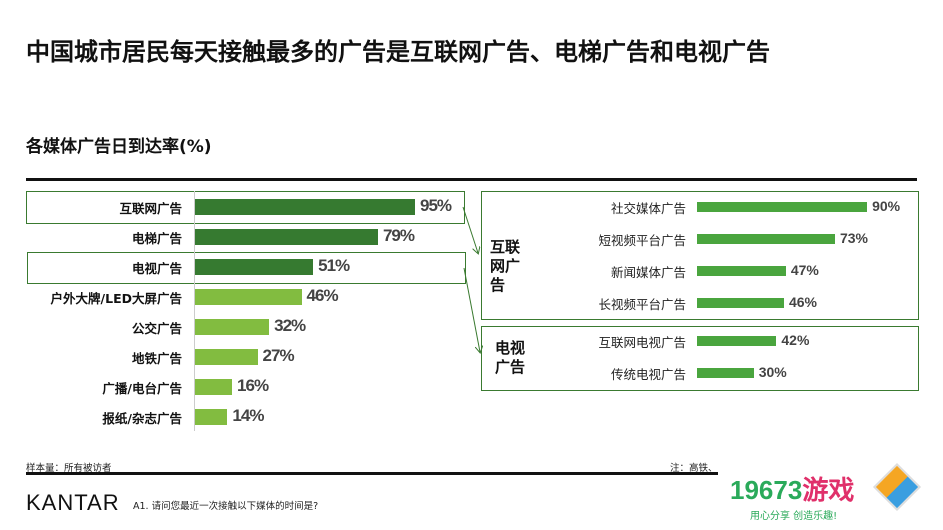  What do you see at coordinates (642, 342) in the screenshot?
I see `category-label: 互联网电视广告` at bounding box center [642, 342].